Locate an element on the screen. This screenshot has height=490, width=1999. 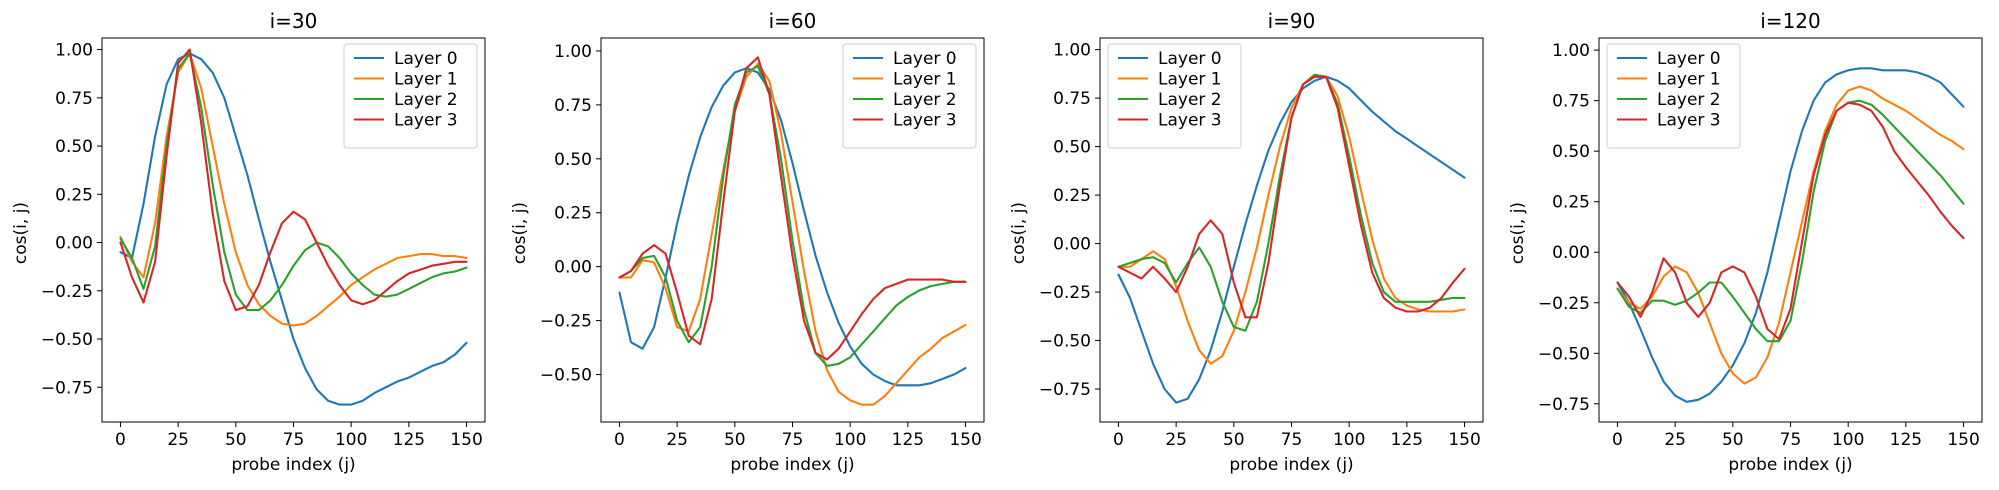
panel-title: i=60 is located at coordinates (793, 21).